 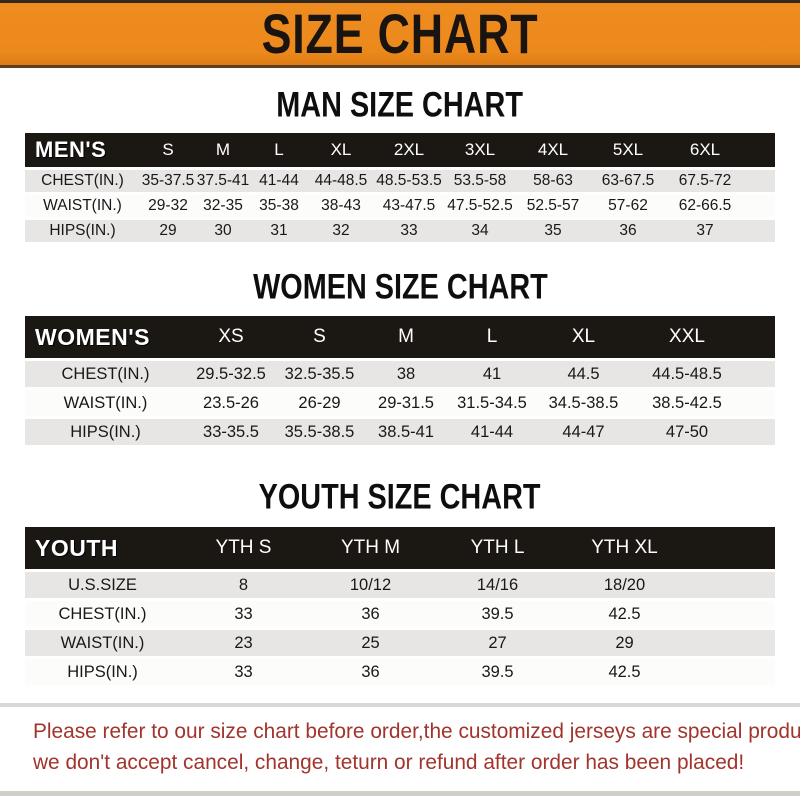 I want to click on table-cell: 47-50, so click(x=687, y=432).